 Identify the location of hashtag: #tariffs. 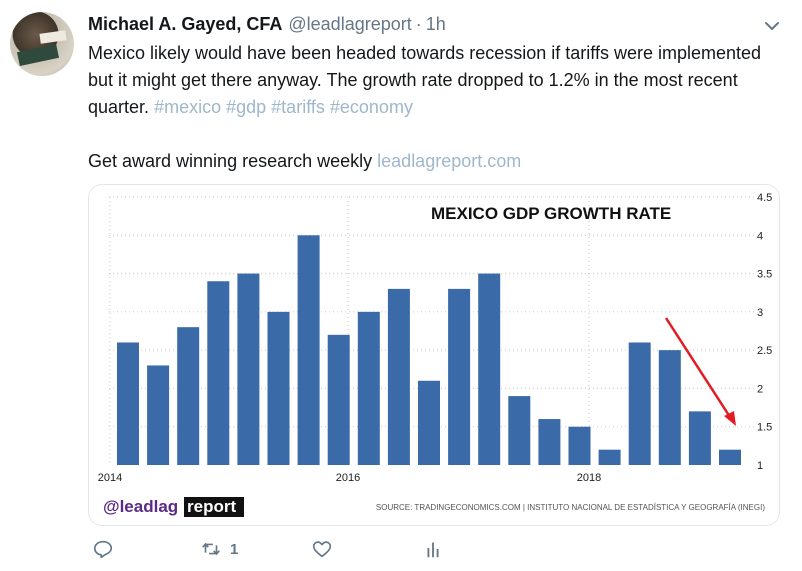
(298, 107).